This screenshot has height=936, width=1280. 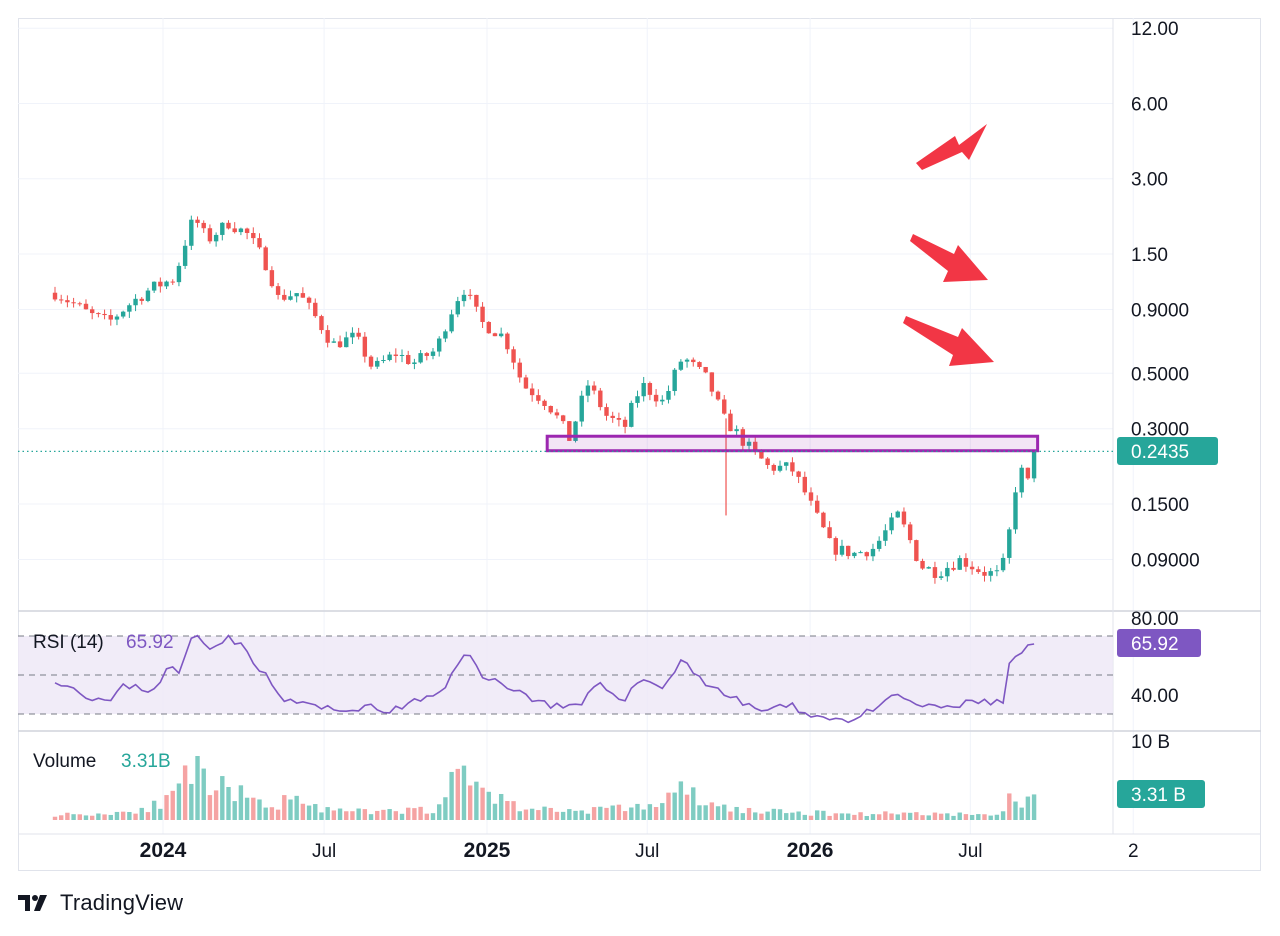 I want to click on volume-pane-title: Volume, so click(x=64, y=761).